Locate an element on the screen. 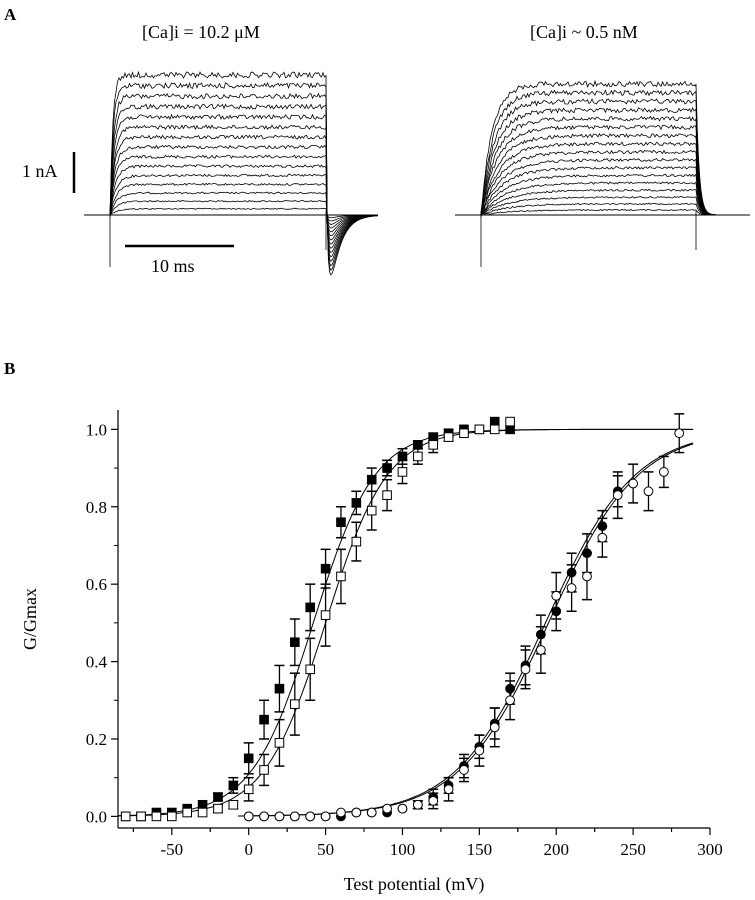 The width and height of the screenshot is (755, 900). y-tick-label: 0.2 is located at coordinates (96, 739).